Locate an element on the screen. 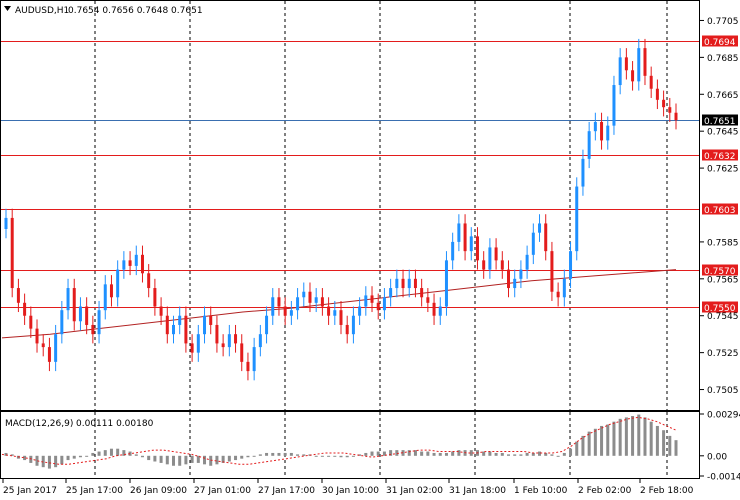  level-07694-tag is located at coordinates (720, 41).